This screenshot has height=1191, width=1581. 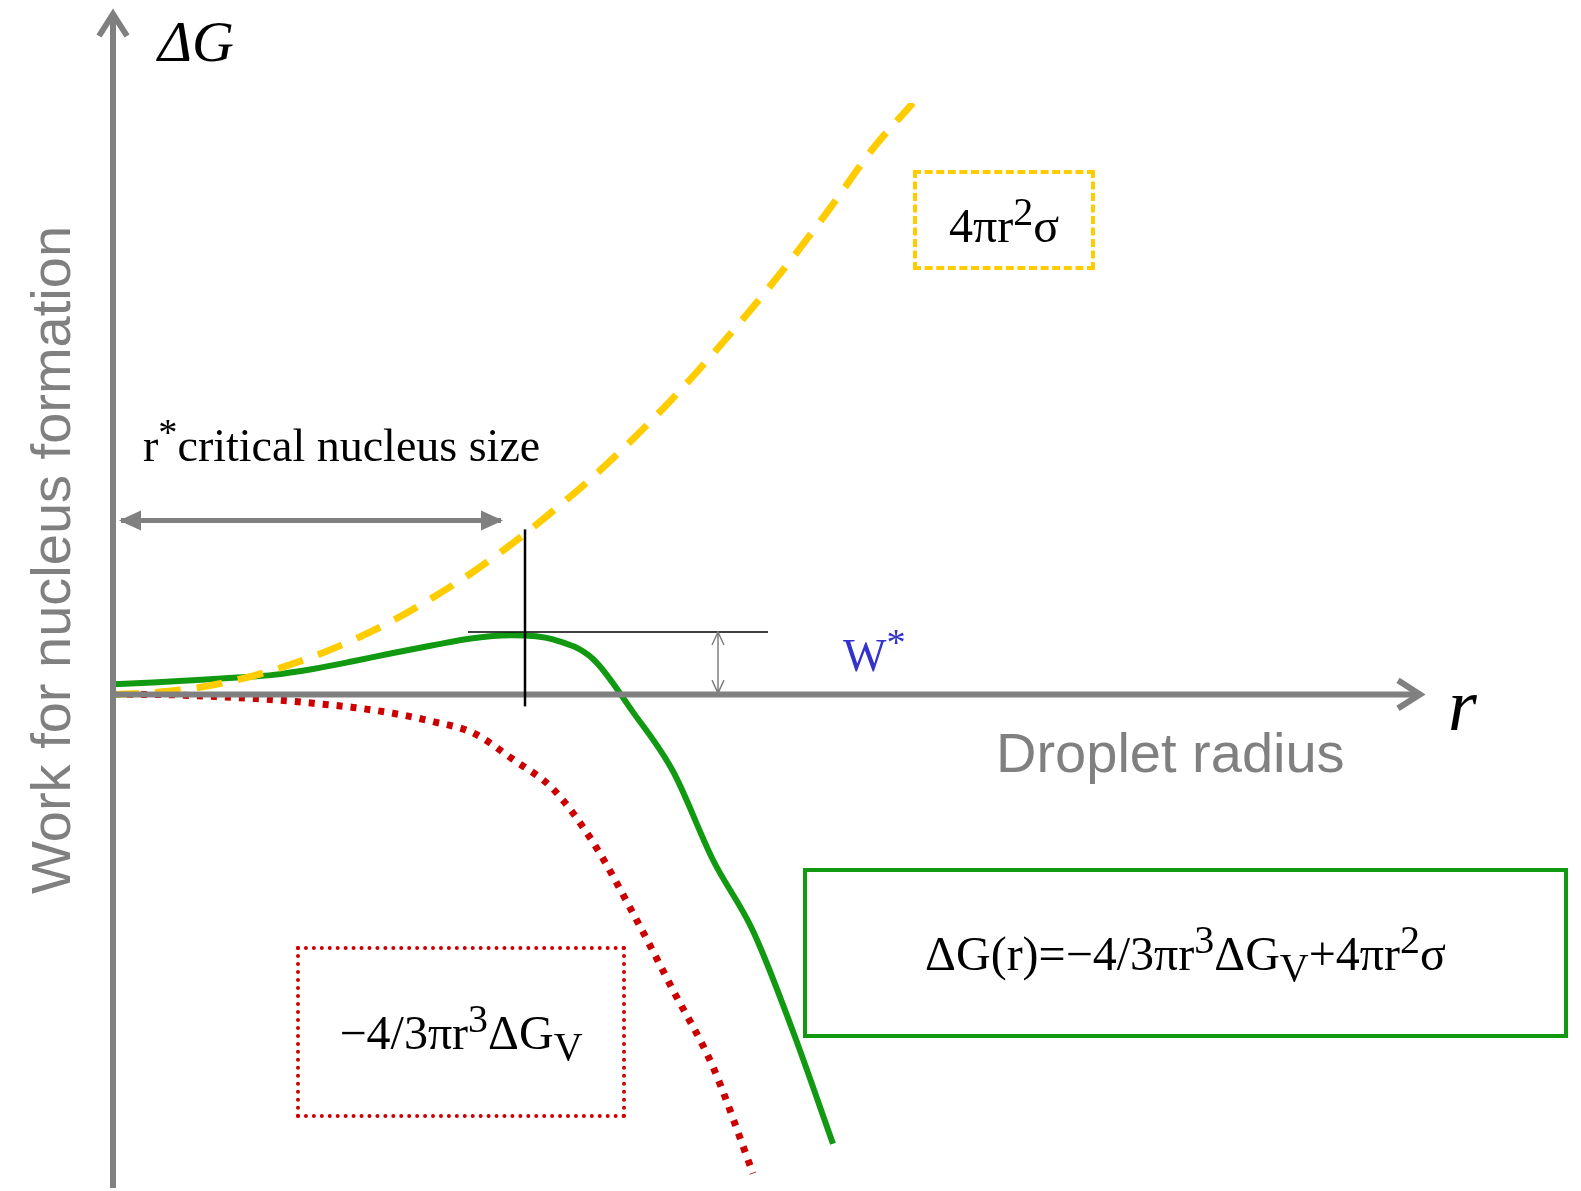 What do you see at coordinates (342, 441) in the screenshot?
I see `annotation: r$^{*}$critical nucleus size` at bounding box center [342, 441].